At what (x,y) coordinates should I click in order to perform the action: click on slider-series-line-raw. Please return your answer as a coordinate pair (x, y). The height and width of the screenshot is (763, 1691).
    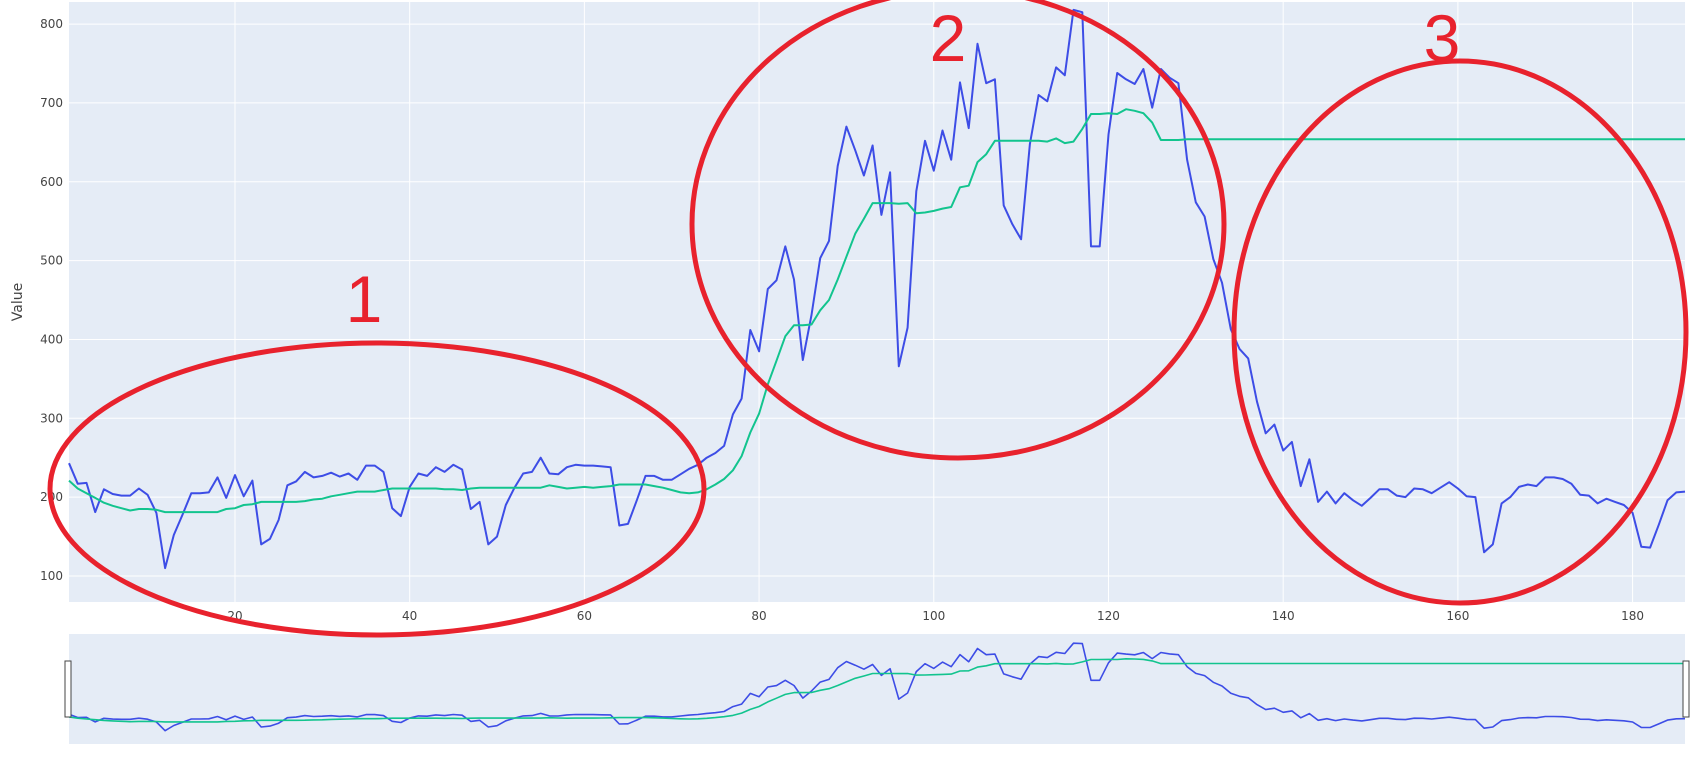
    Looking at the image, I should click on (877, 687).